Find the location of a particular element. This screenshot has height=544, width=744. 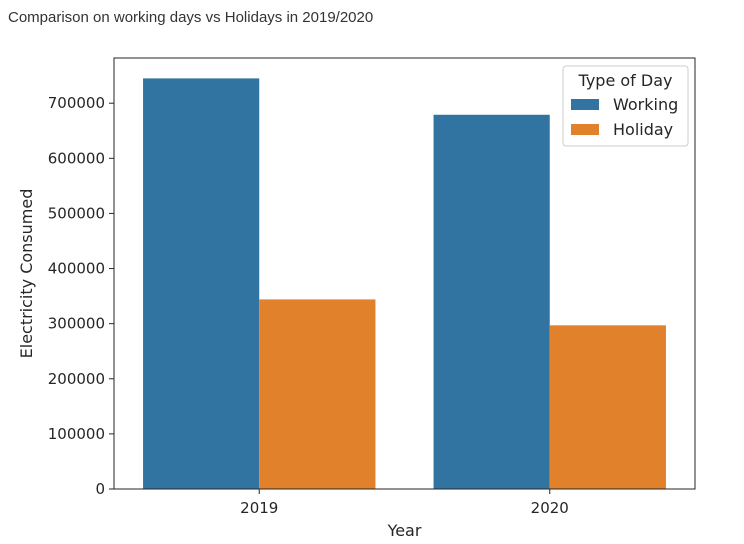

legend-swatch-working is located at coordinates (585, 104).